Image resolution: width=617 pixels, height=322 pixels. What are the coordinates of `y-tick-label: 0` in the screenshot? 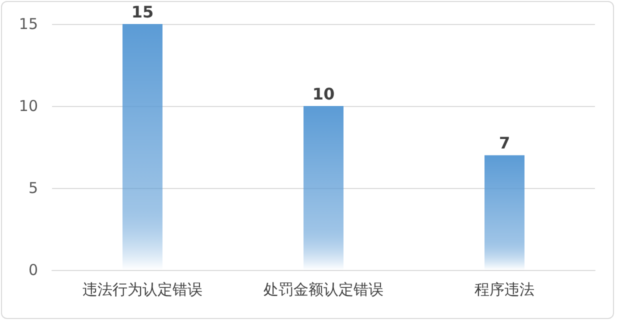 It's located at (33, 270).